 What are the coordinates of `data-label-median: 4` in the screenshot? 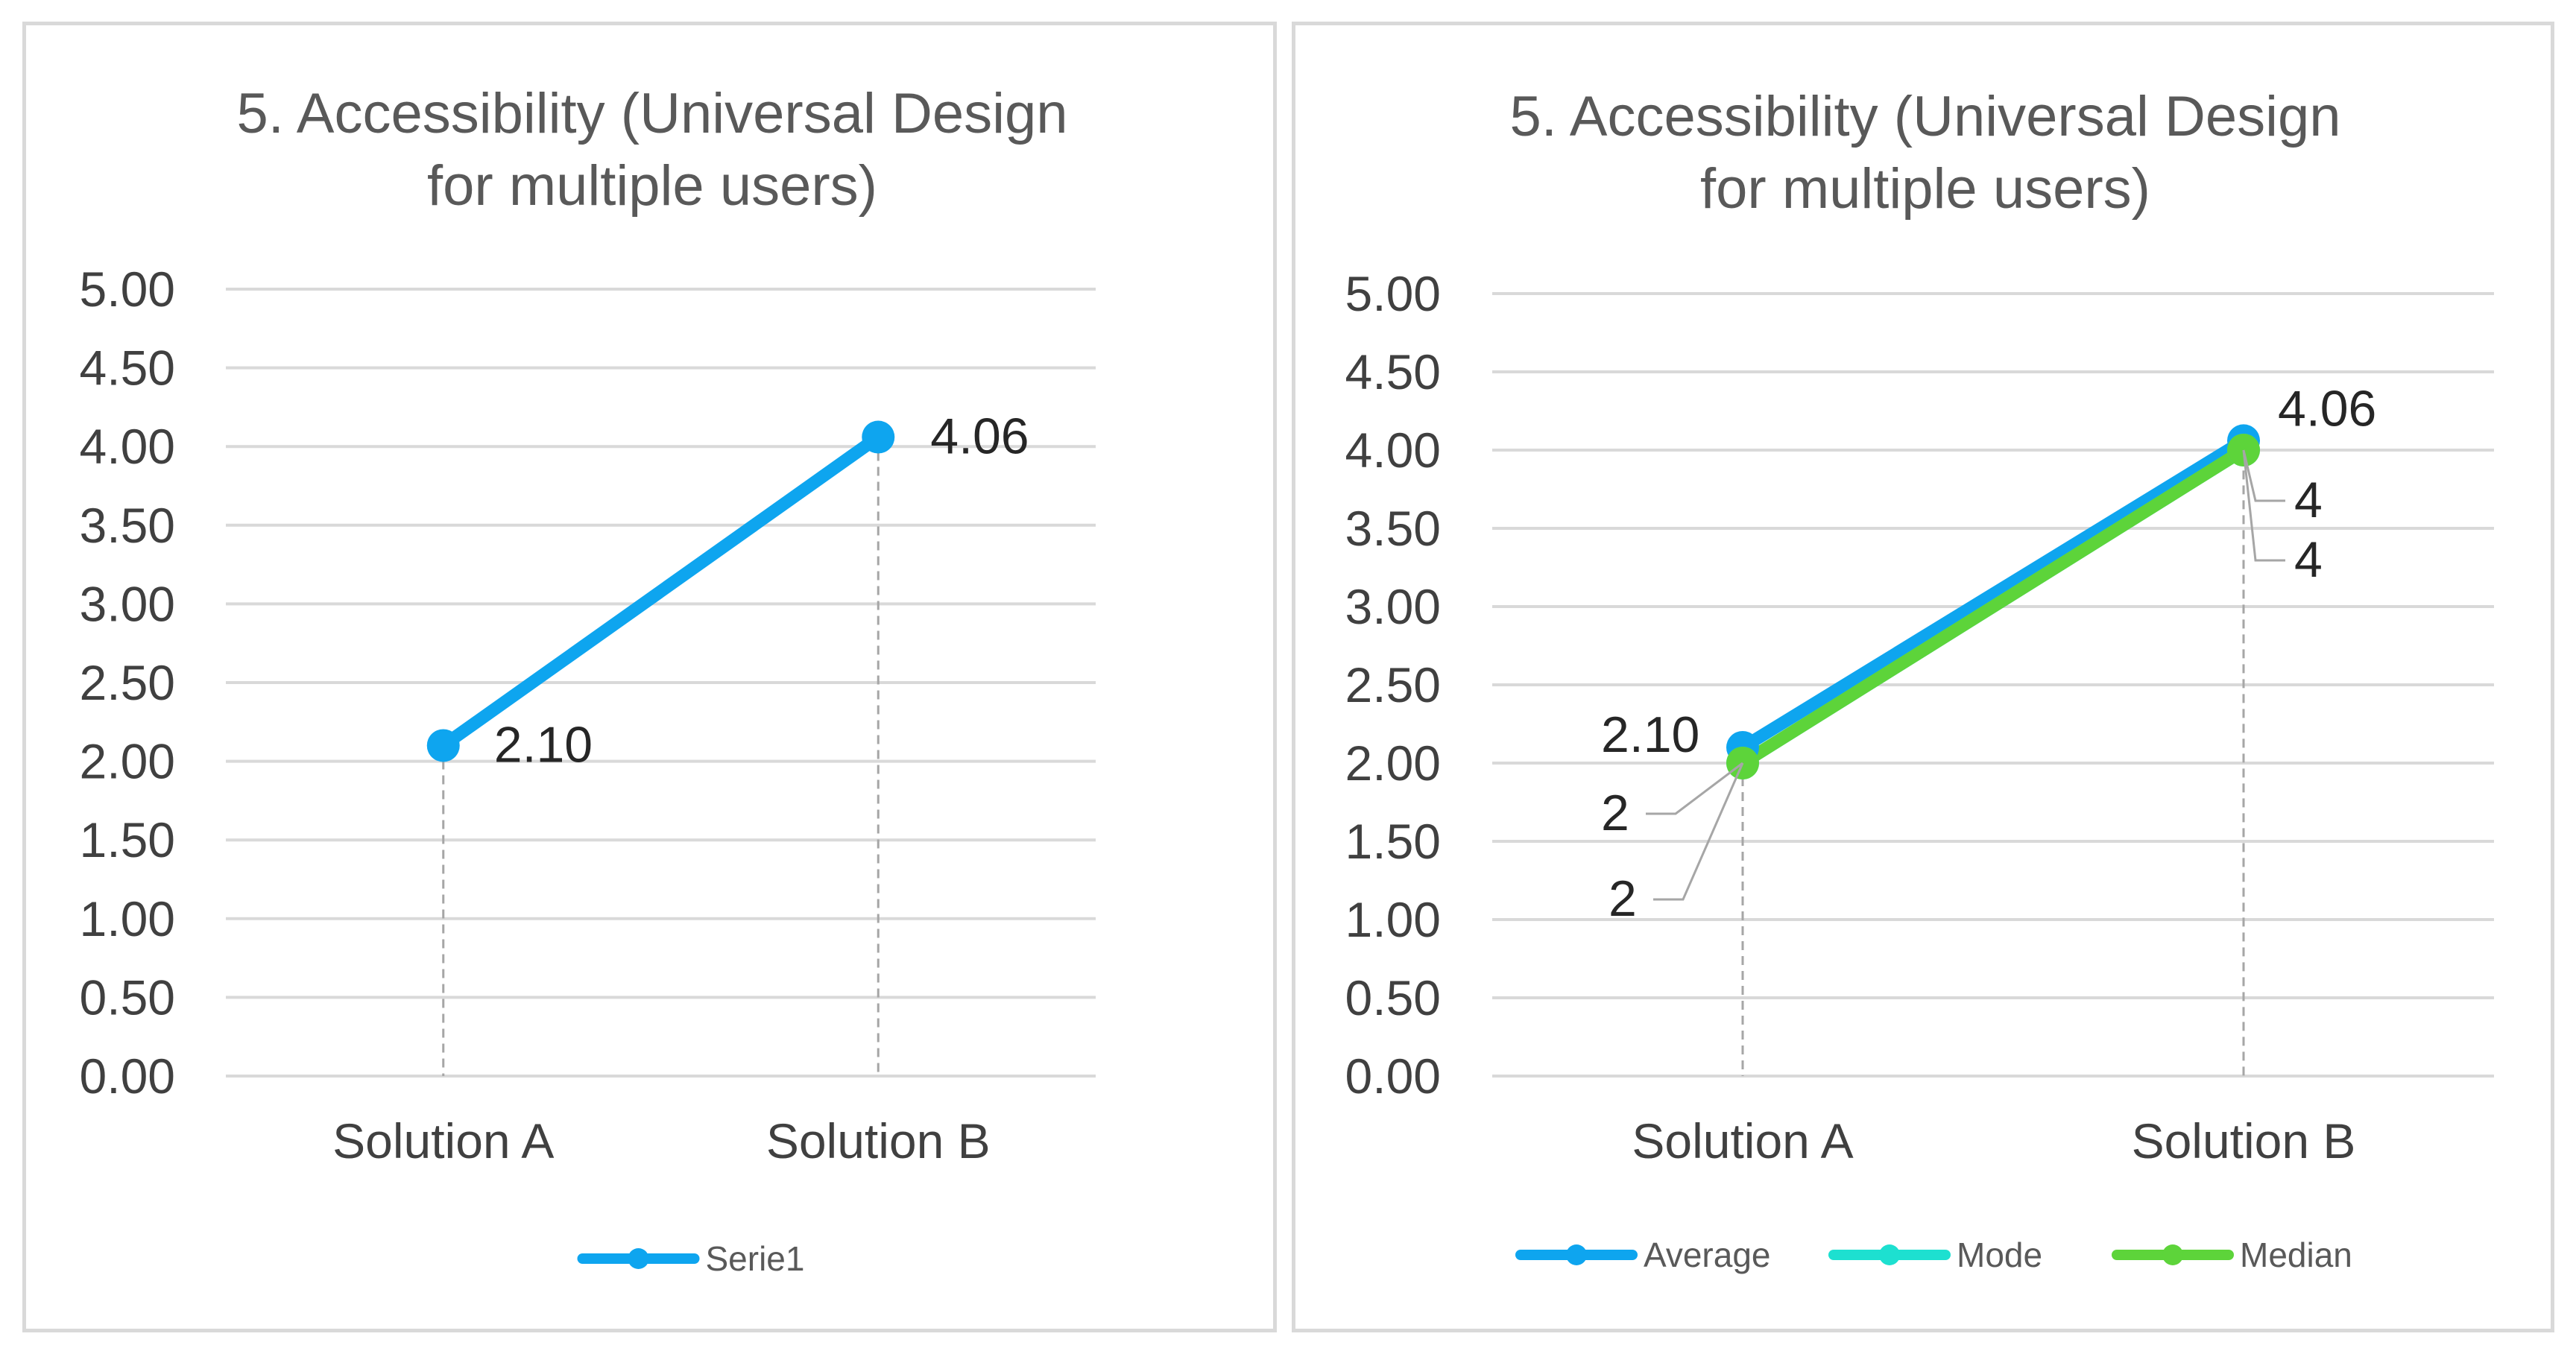 It's located at (2308, 559).